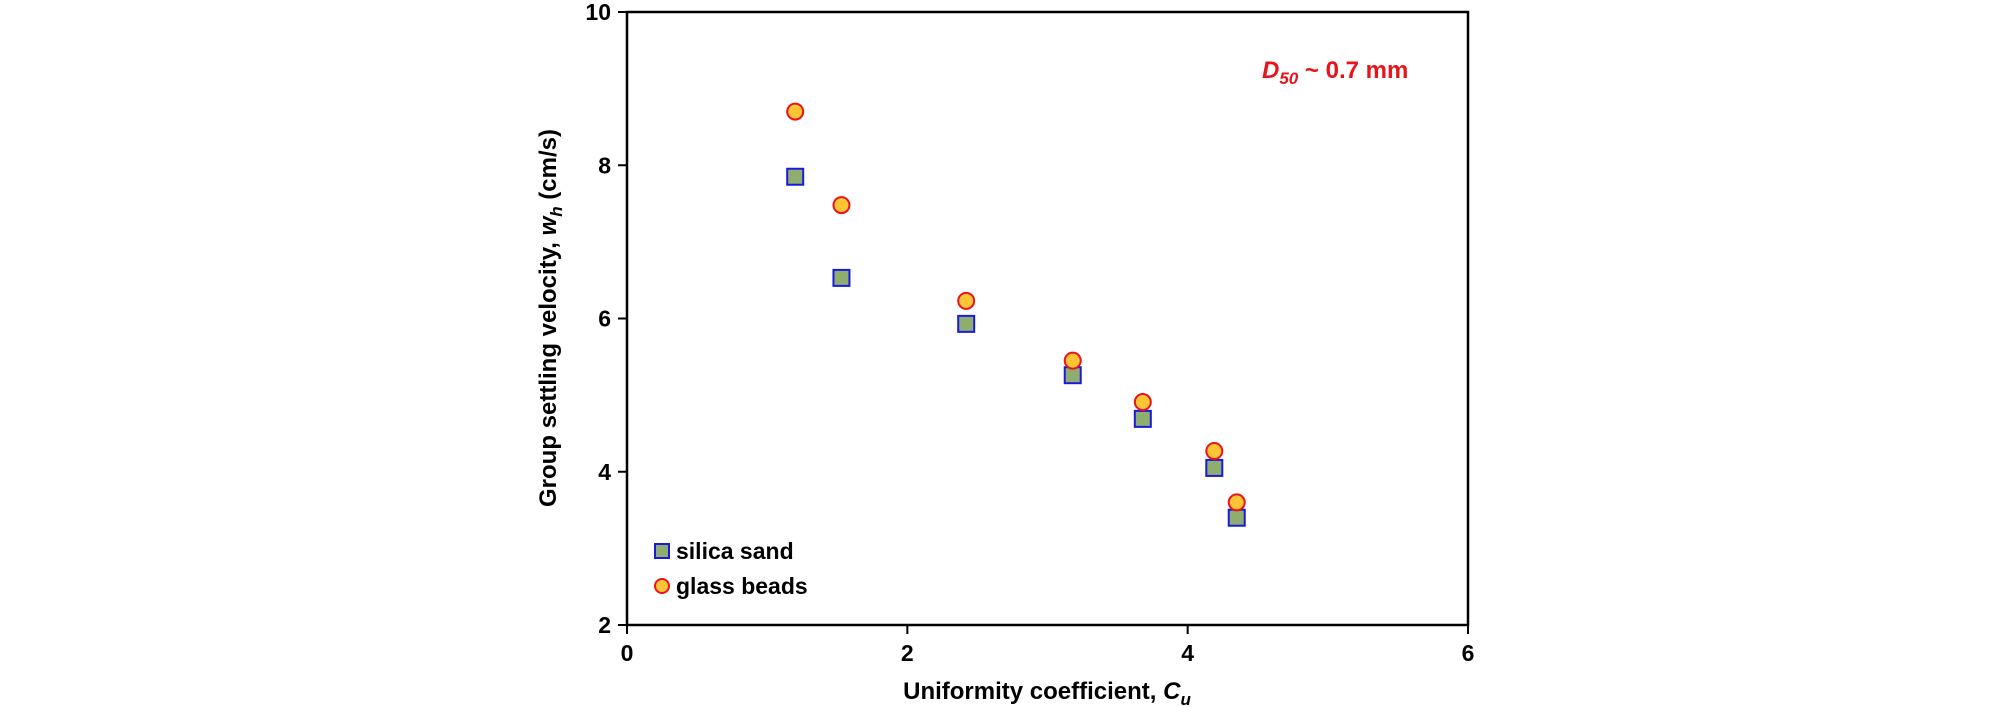 The image size is (2008, 707). Describe the element at coordinates (556, 211) in the screenshot. I see `y-axis-label-var-index: h` at that location.